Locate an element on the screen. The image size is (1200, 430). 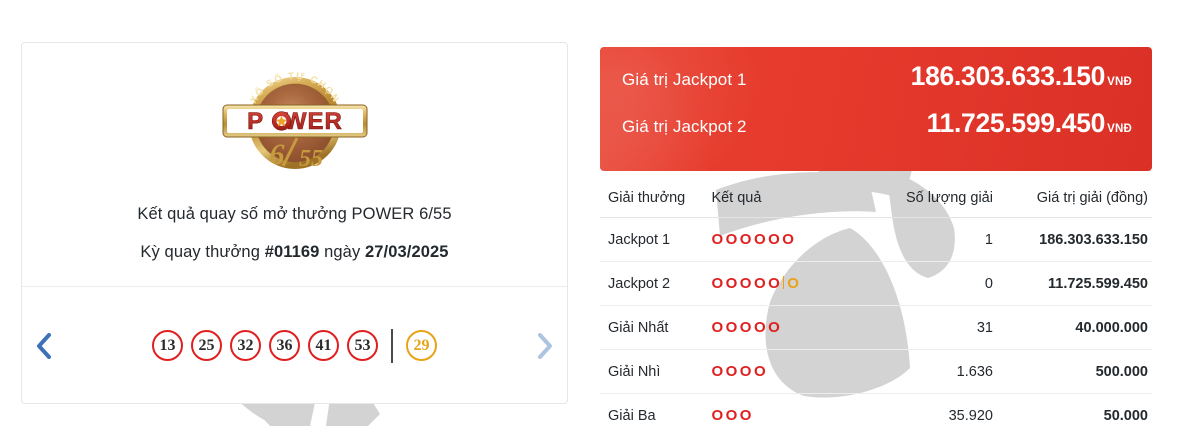
winning-number-ball: 41 is located at coordinates (323, 345).